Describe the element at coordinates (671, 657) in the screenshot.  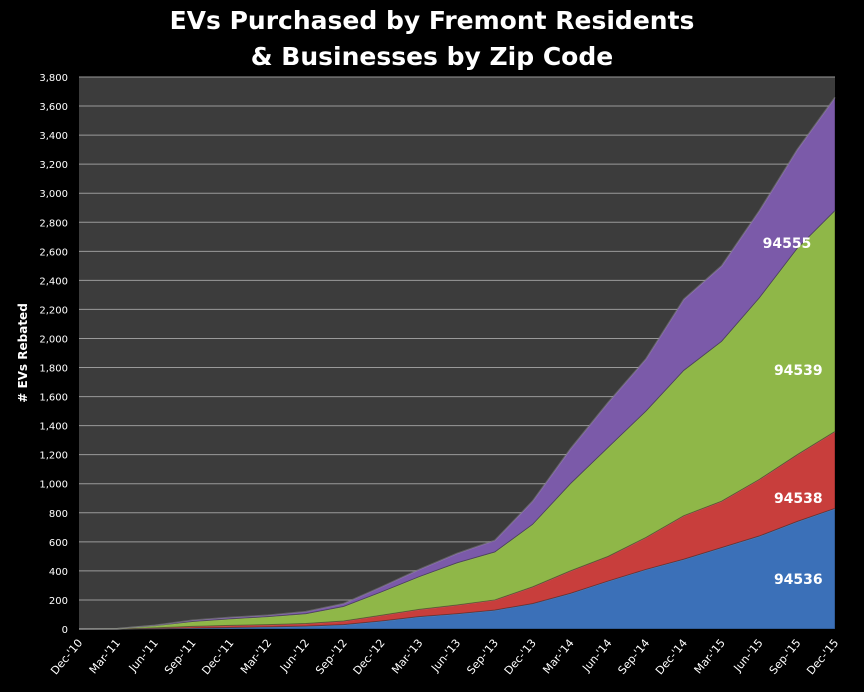
I see `x-tick-label: Dec-'14` at that location.